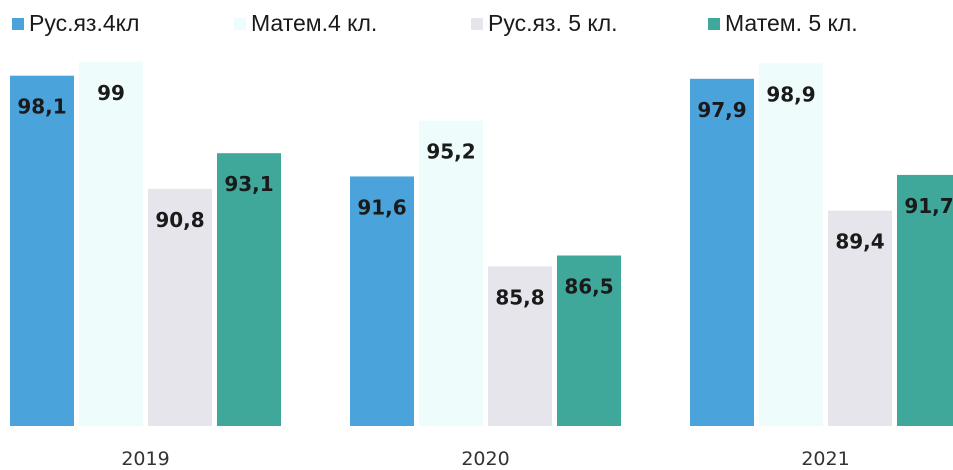 This screenshot has height=470, width=953. I want to click on data-label: 97,9, so click(721, 110).